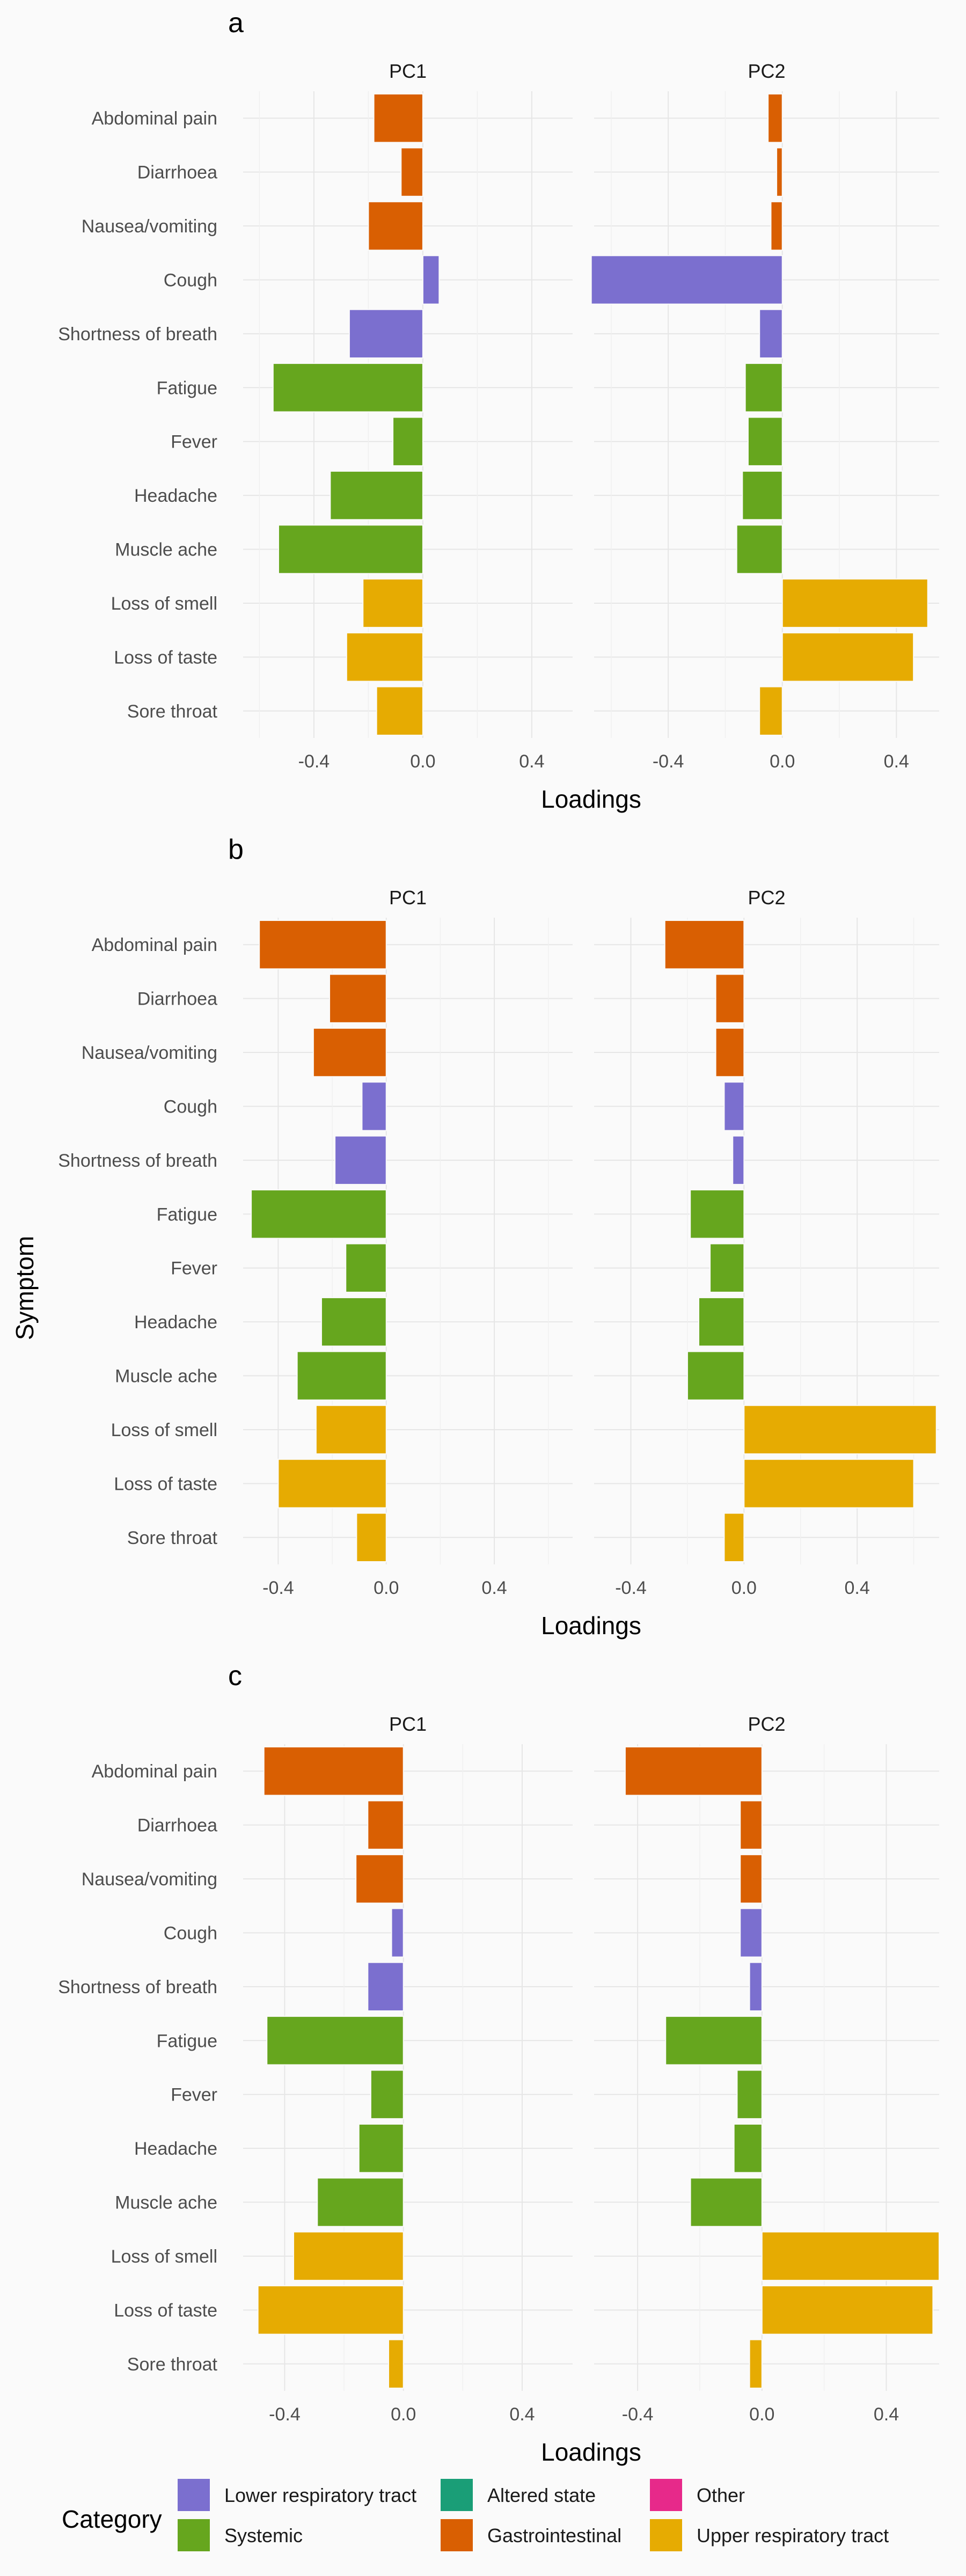 Image resolution: width=966 pixels, height=2576 pixels. I want to click on legend-label: Gastrointestinal, so click(554, 2535).